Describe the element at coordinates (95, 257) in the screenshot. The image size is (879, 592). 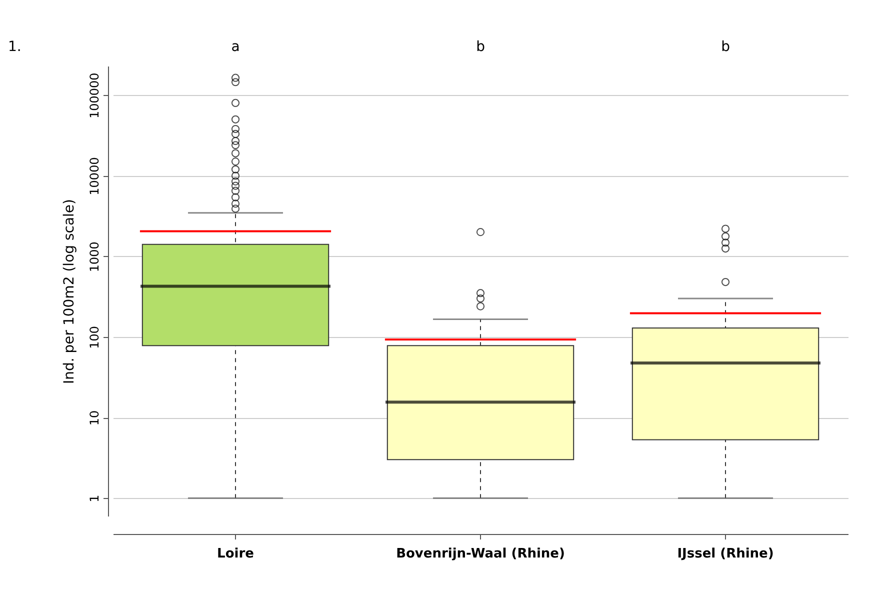
I see `y-tick-label: 1000` at that location.